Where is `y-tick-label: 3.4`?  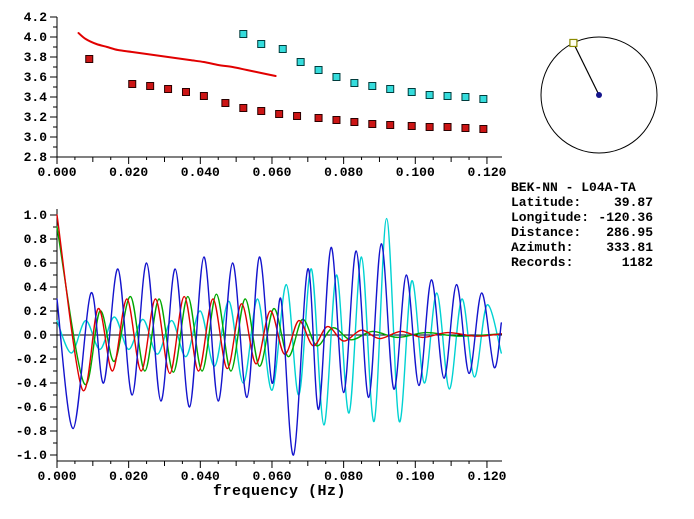 y-tick-label: 3.4 is located at coordinates (36, 97).